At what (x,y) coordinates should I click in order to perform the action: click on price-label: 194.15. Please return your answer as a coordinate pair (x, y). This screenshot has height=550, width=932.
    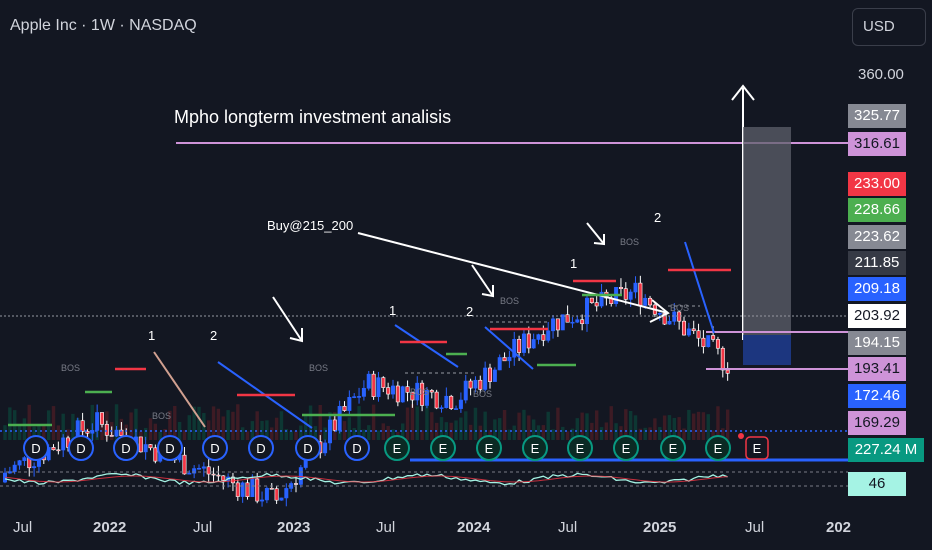
    Looking at the image, I should click on (877, 343).